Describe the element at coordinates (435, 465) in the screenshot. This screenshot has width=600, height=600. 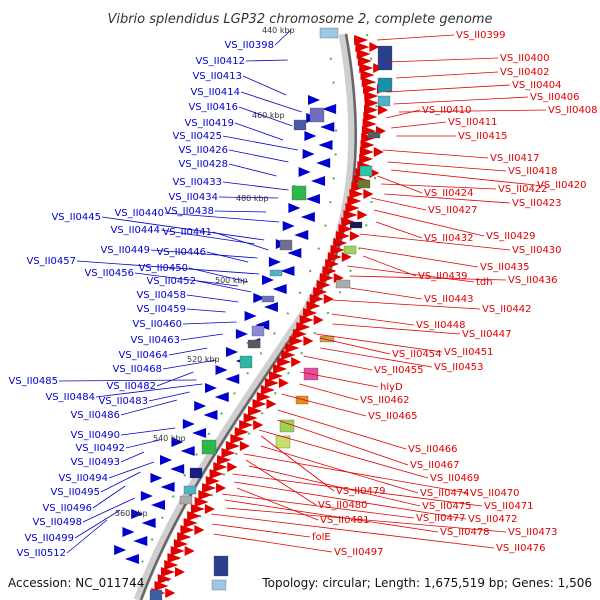
I see `gene-label: VS_II0467` at that location.